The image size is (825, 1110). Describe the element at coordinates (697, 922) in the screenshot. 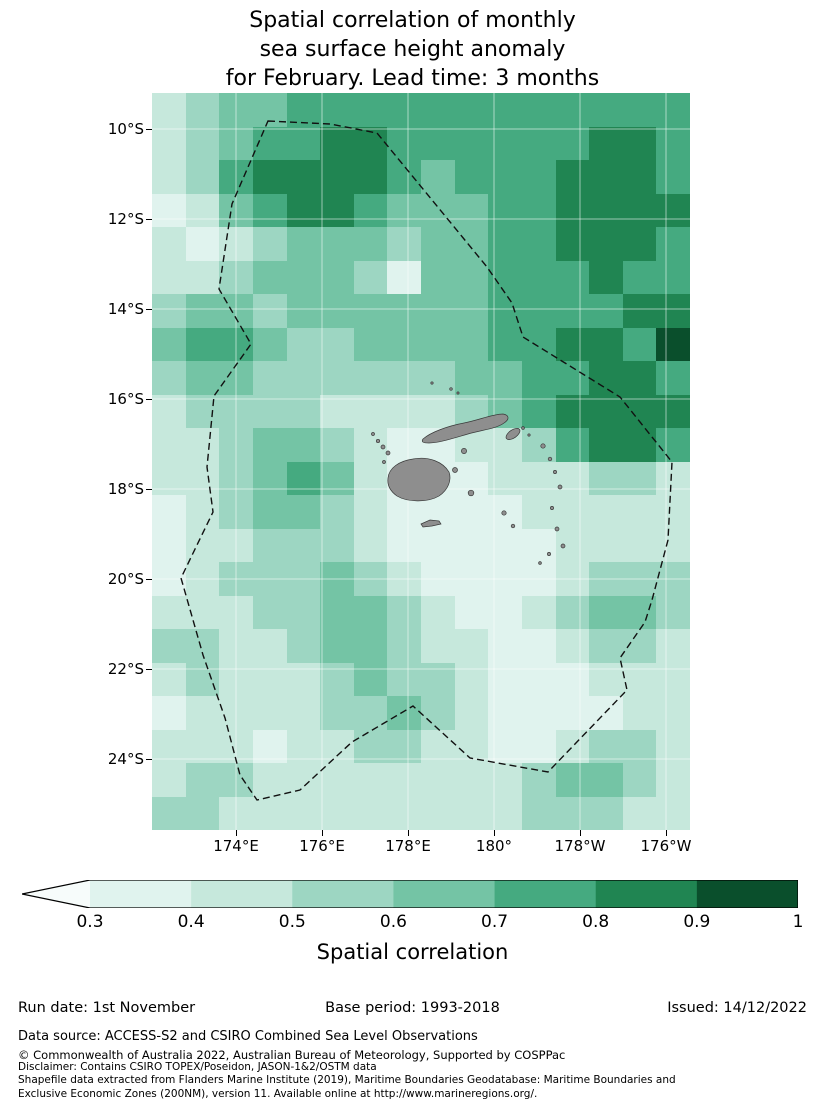

I see `colorbar-tick-label: 0.9` at that location.